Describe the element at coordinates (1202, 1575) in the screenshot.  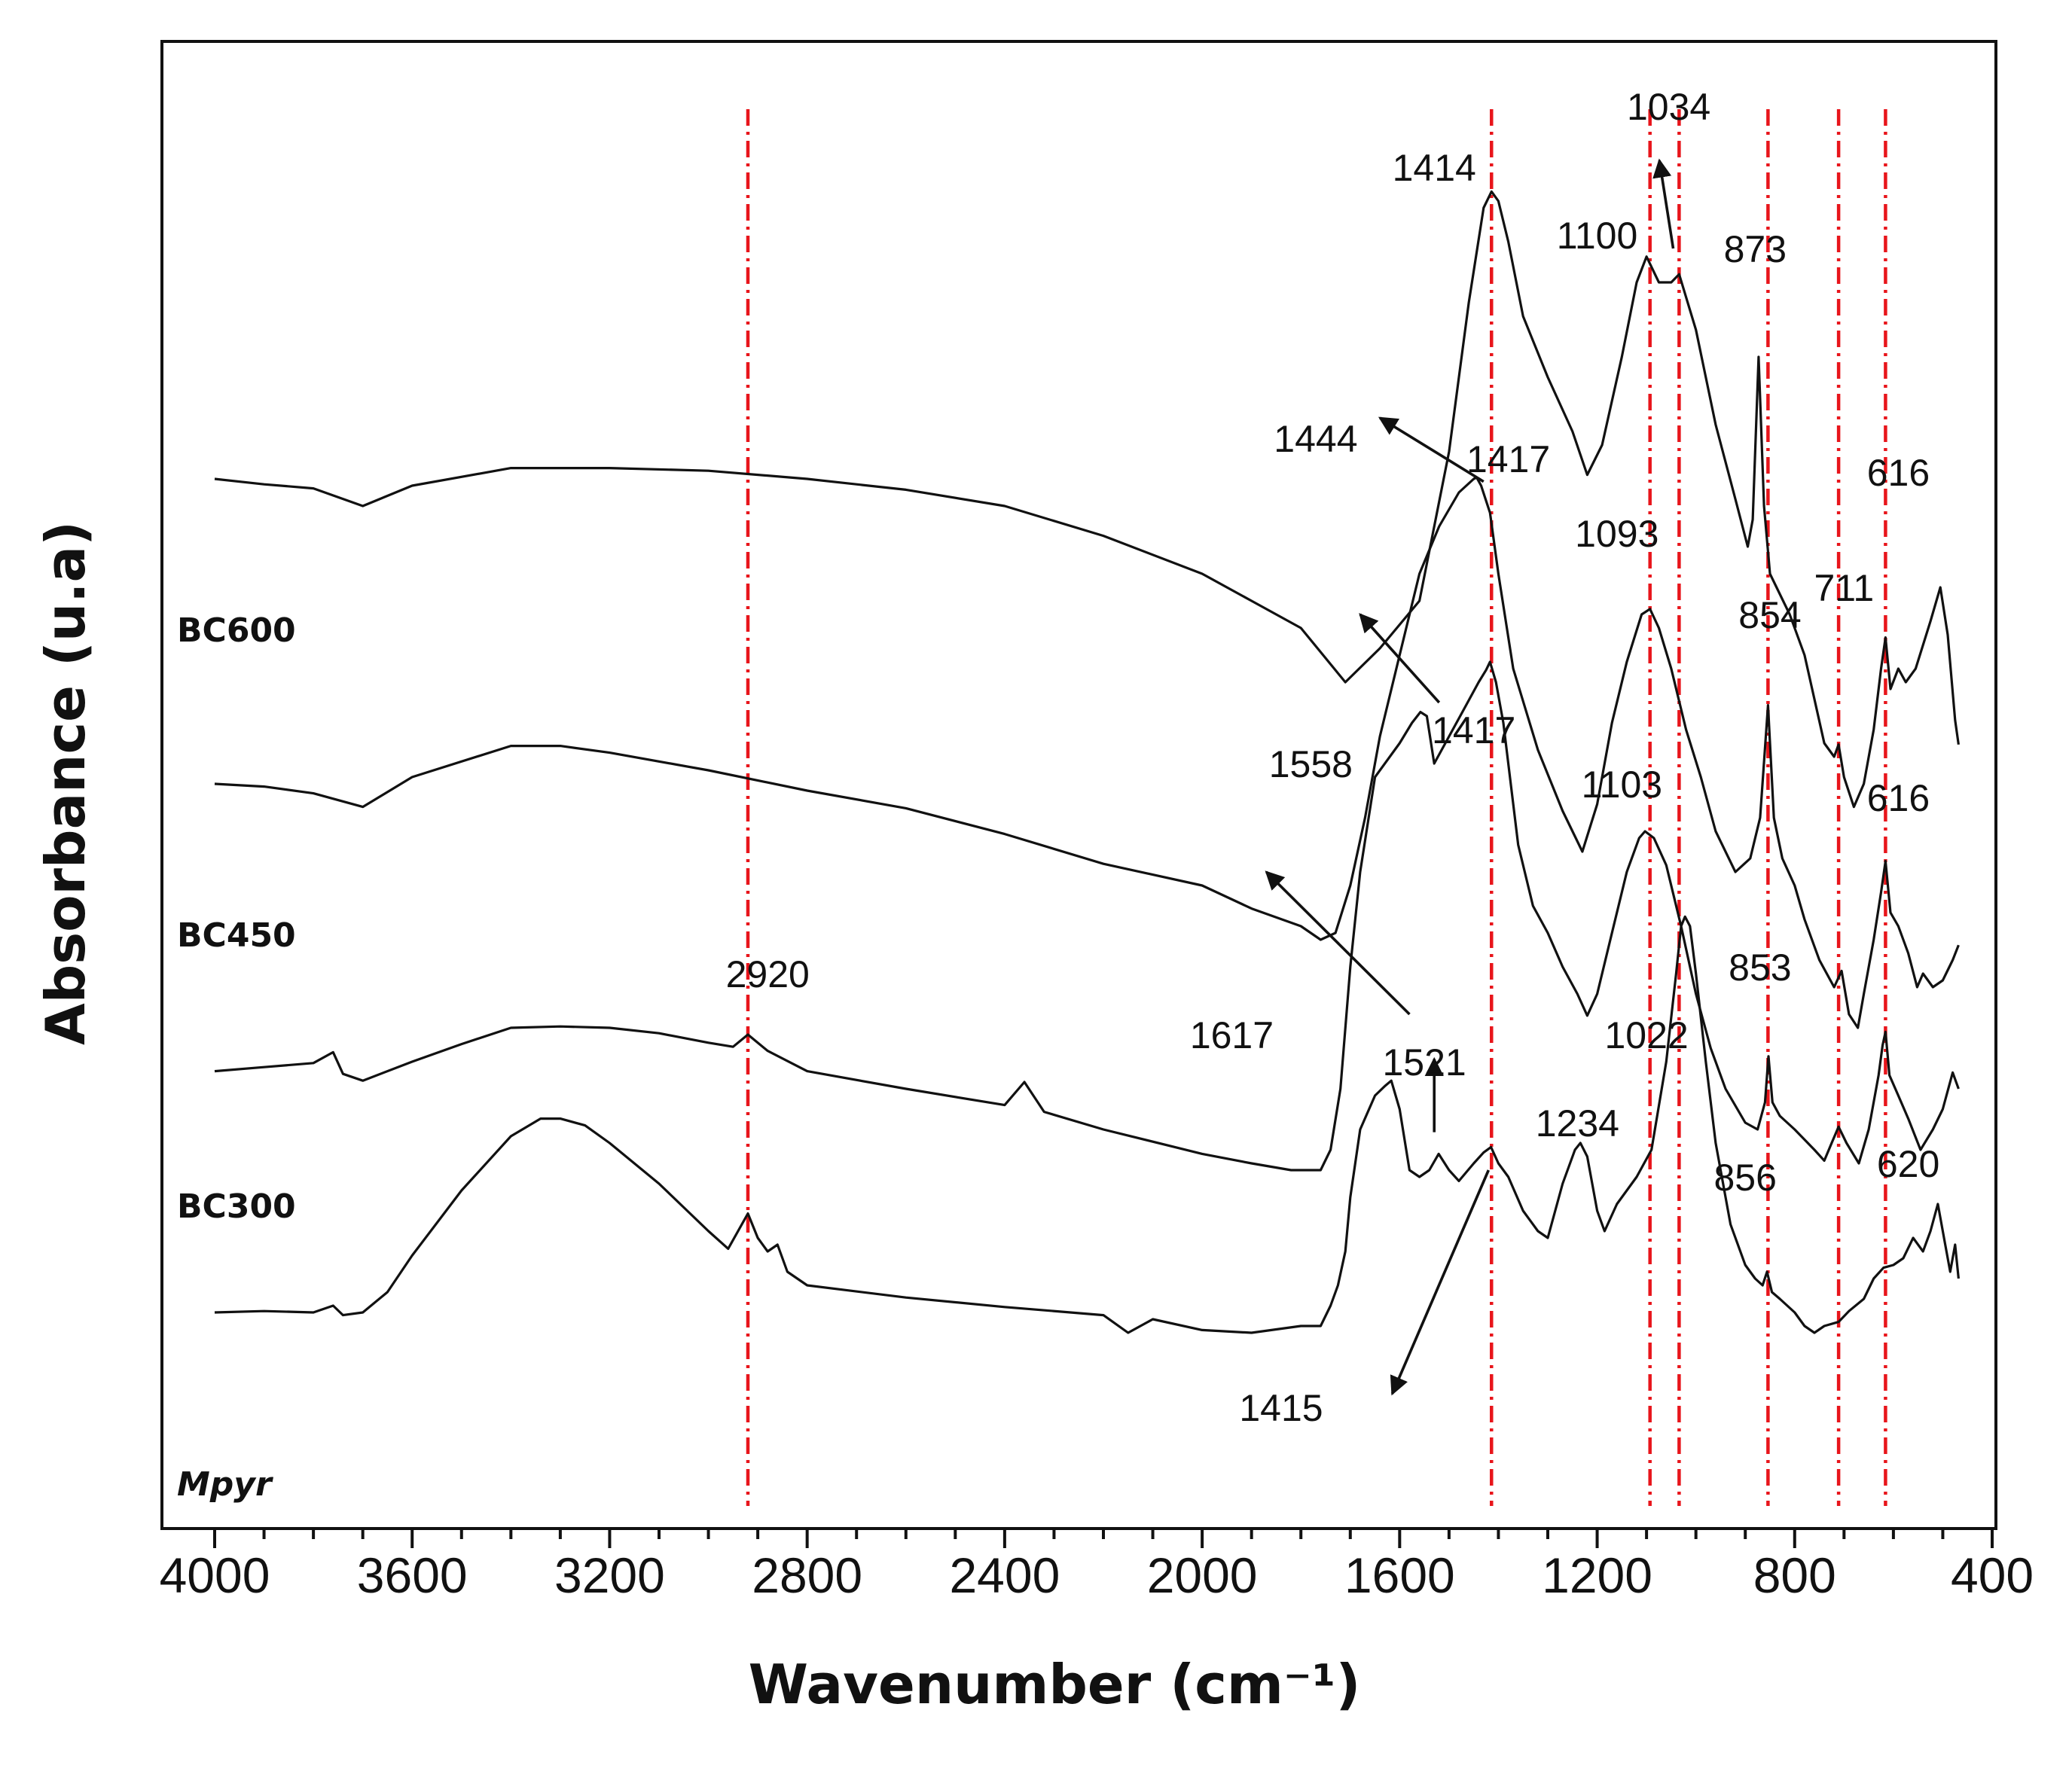
I see `x-tick-label: 2000` at that location.